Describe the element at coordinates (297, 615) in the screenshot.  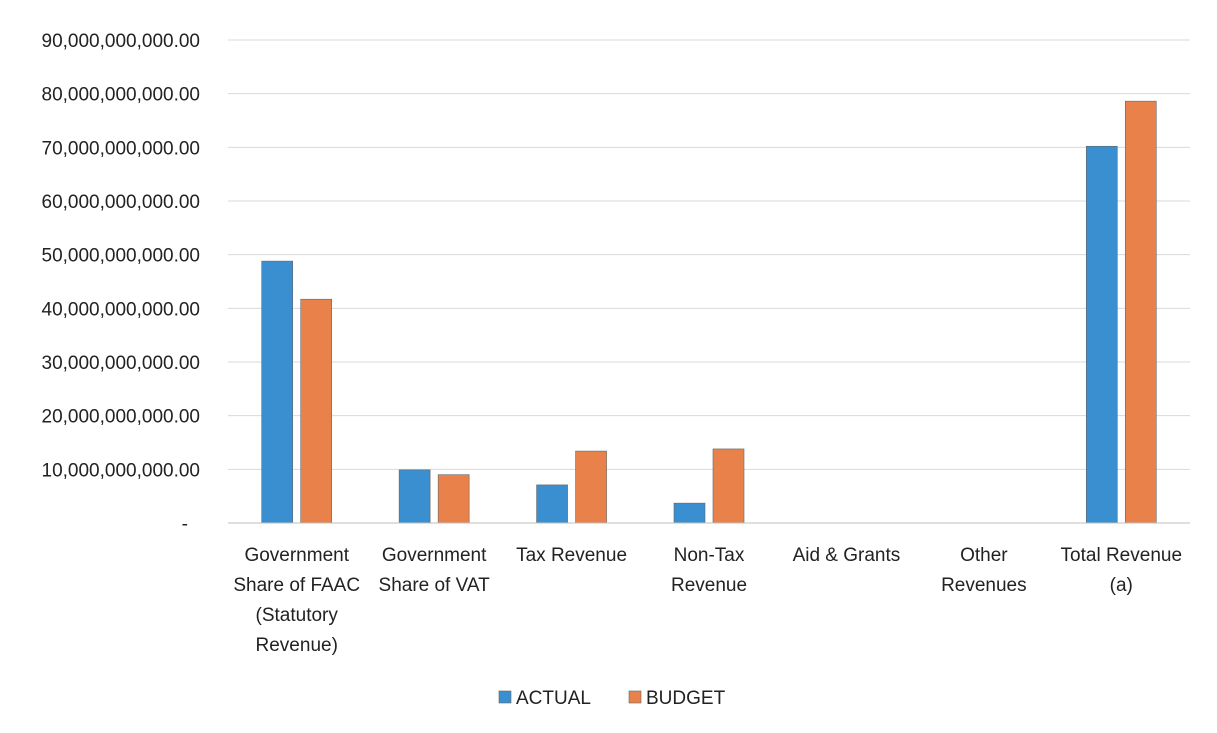
I see `category-label-line: (Statutory` at that location.